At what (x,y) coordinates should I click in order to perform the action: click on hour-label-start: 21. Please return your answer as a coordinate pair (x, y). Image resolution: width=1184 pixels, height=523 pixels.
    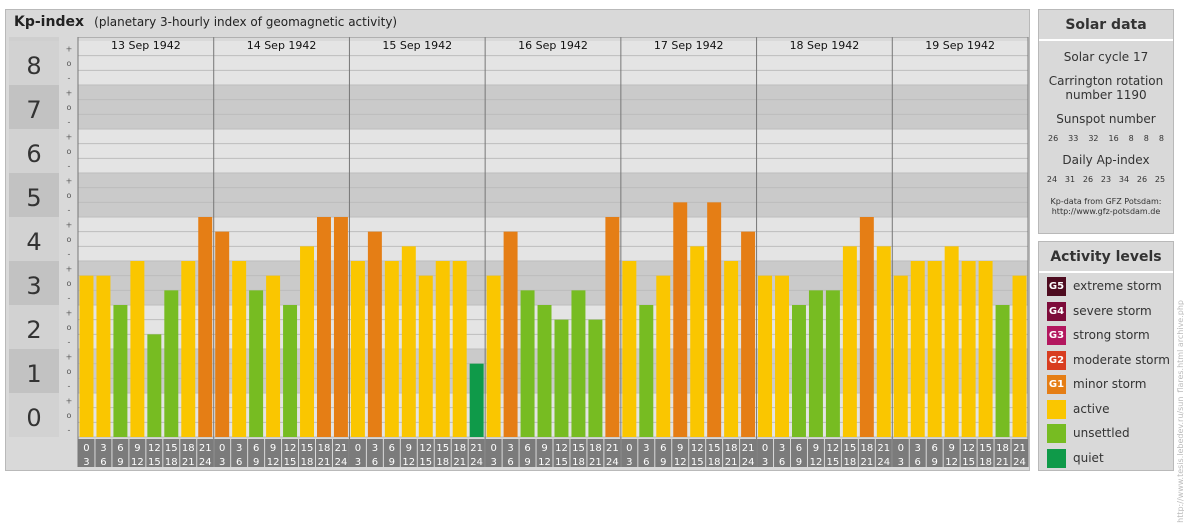
    Looking at the image, I should click on (341, 448).